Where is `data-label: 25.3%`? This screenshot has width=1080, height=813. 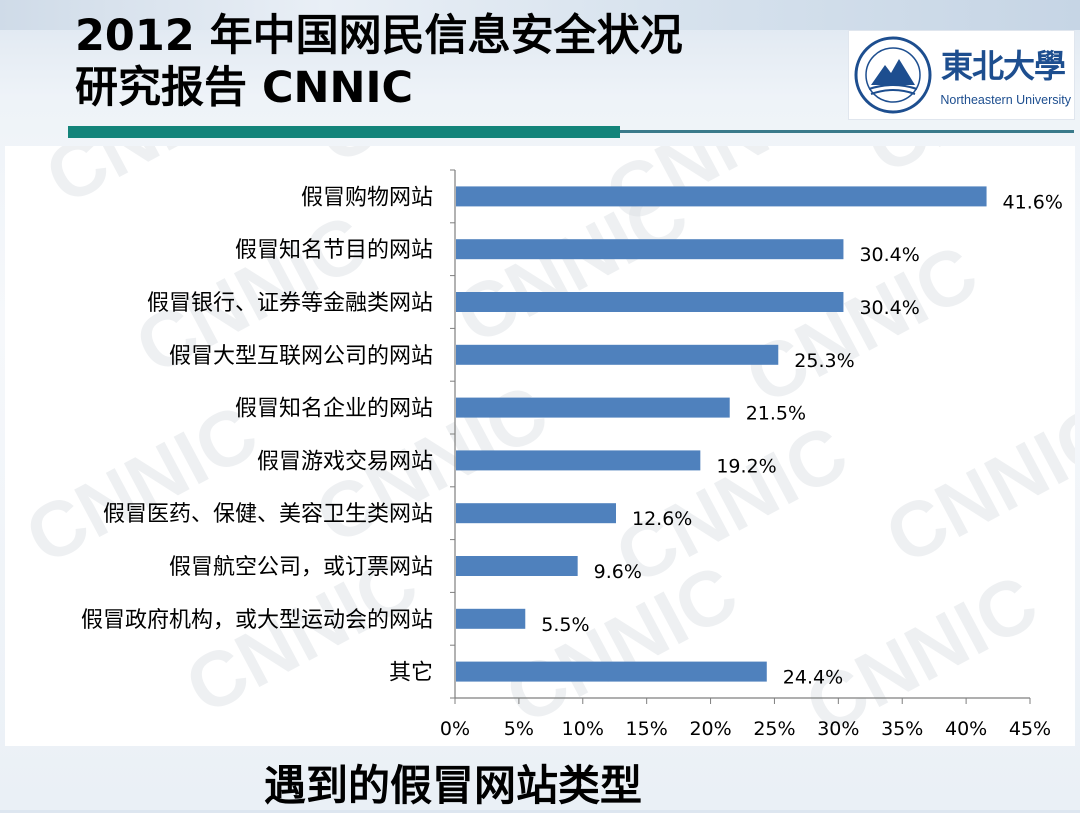
data-label: 25.3% is located at coordinates (824, 361).